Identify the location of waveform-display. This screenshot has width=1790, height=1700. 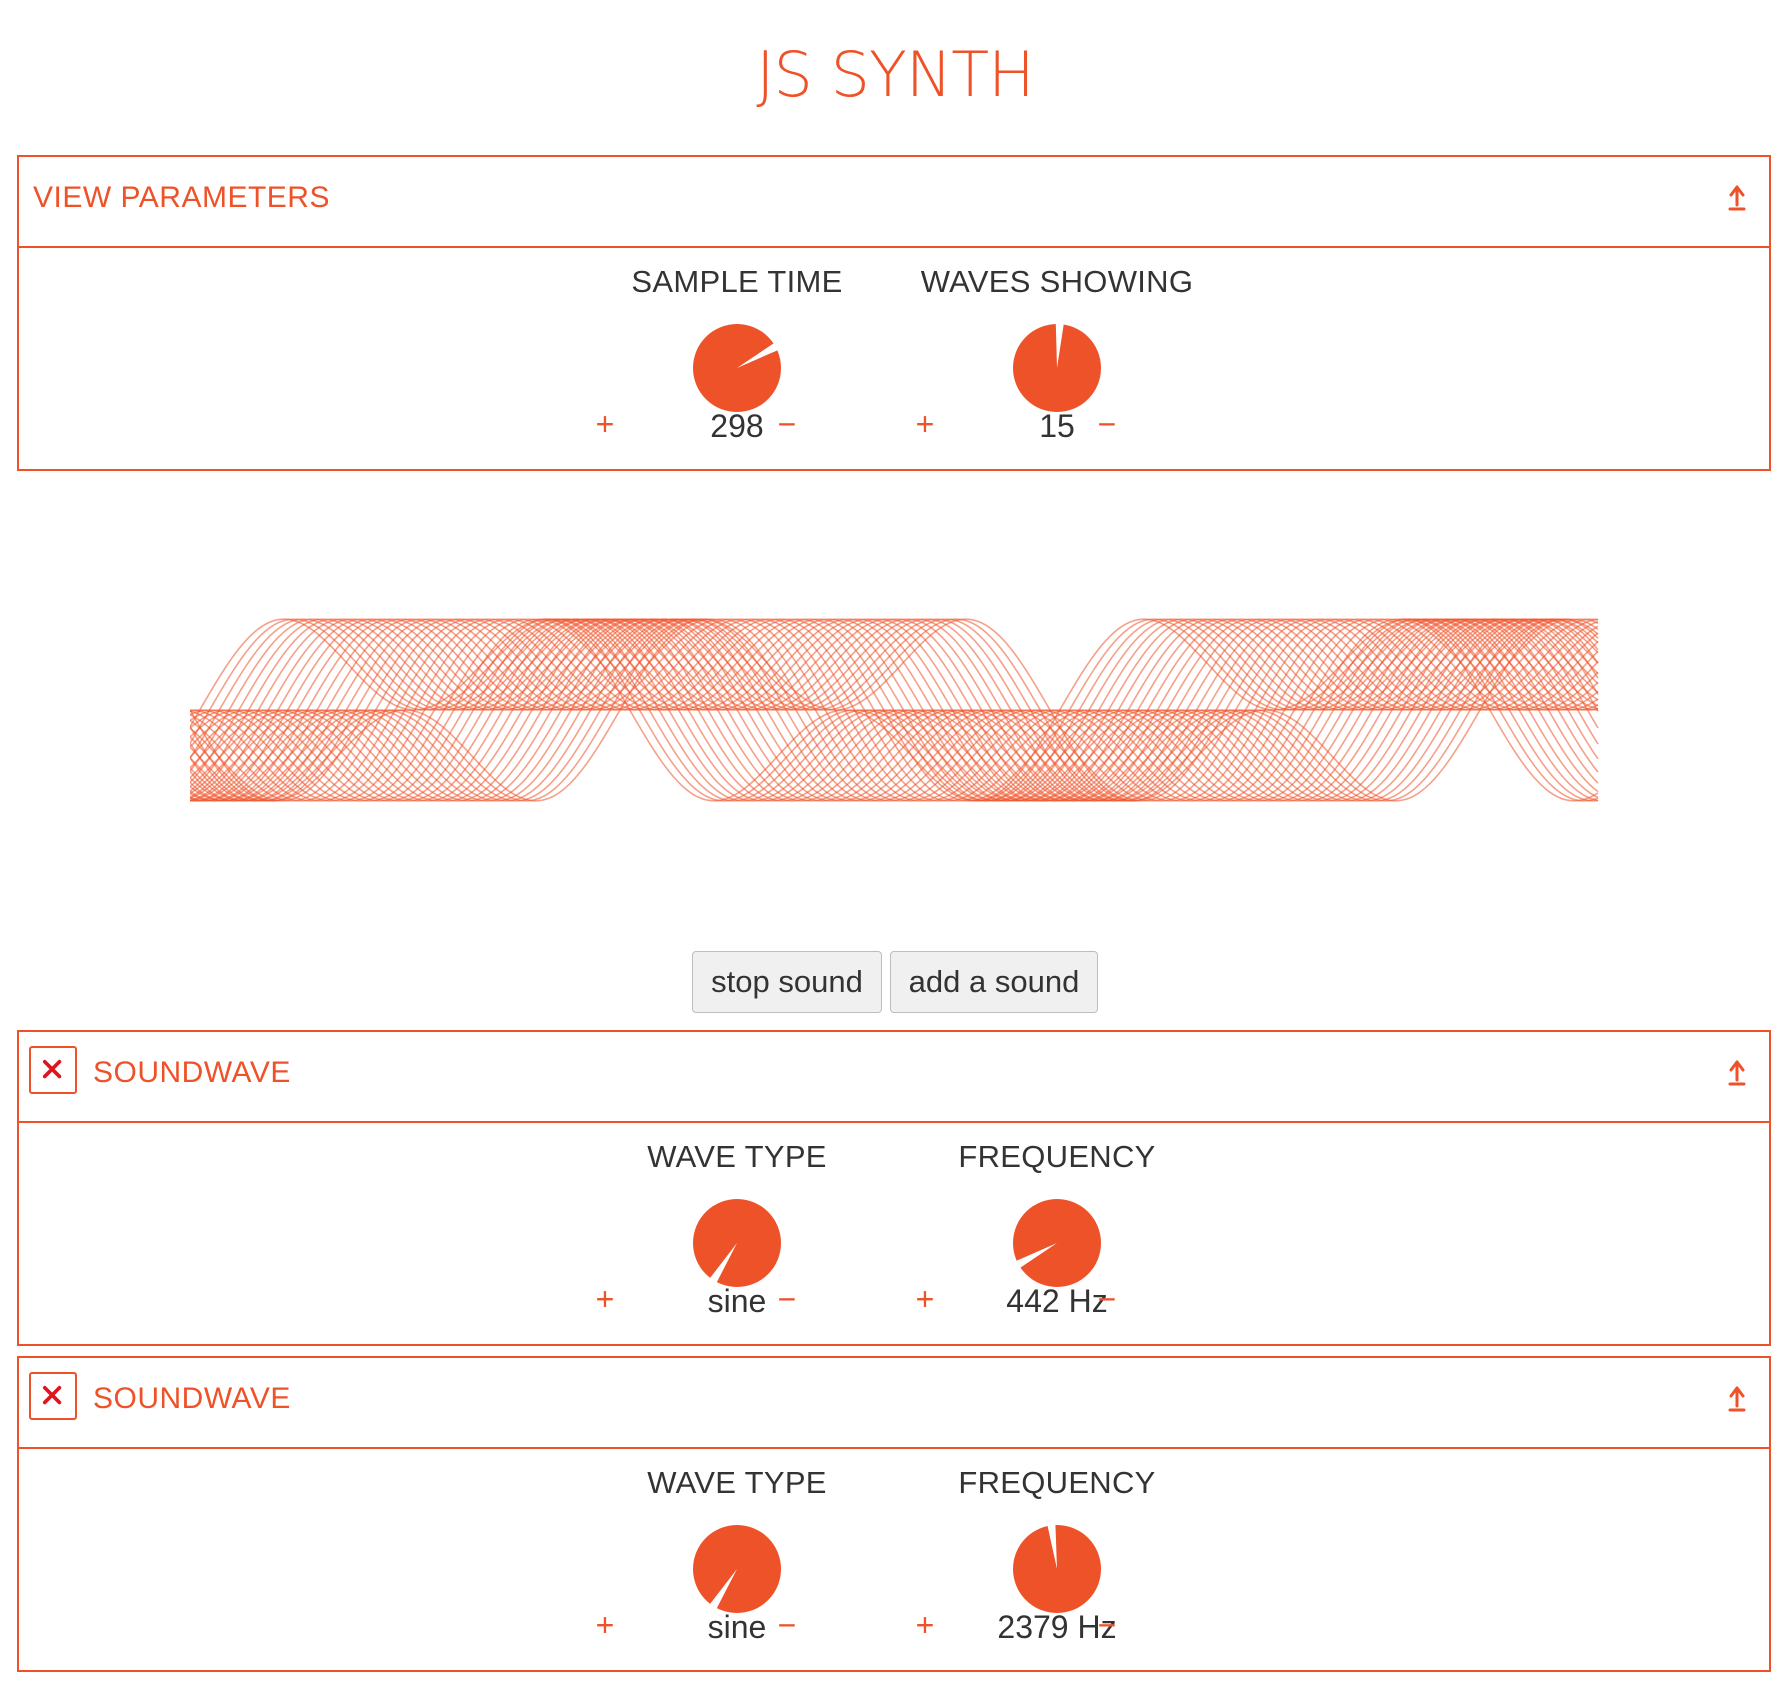
(894, 710).